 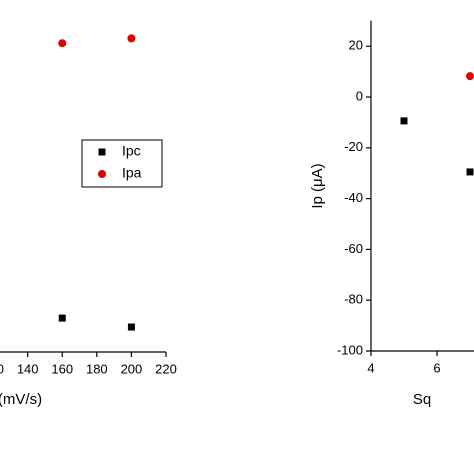 What do you see at coordinates (353, 299) in the screenshot?
I see `y-tick-label: -80` at bounding box center [353, 299].